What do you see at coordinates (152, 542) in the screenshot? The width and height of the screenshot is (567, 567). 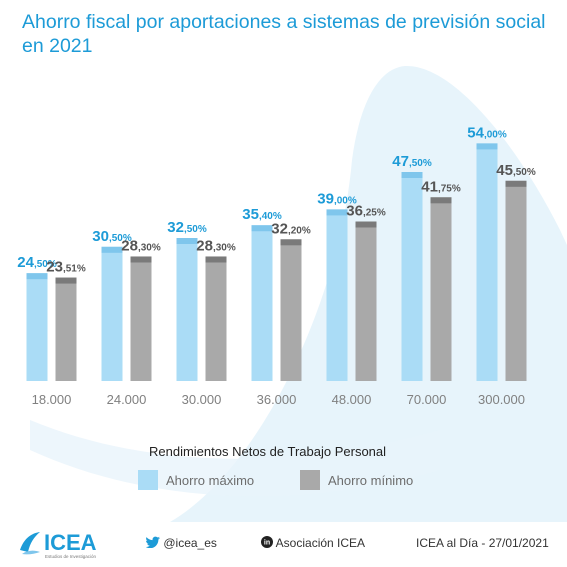 I see `twitter-icon` at bounding box center [152, 542].